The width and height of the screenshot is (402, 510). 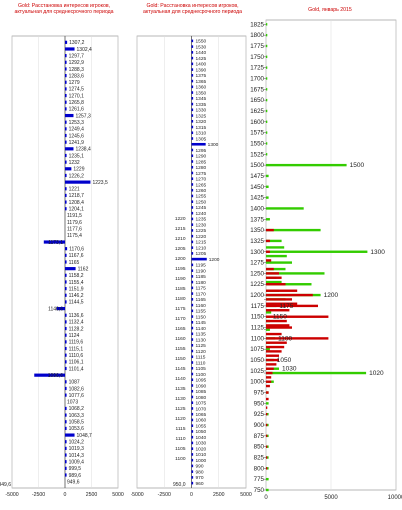 What do you see at coordinates (201, 289) in the screenshot?
I see `bar-label: 1175` at bounding box center [201, 289].